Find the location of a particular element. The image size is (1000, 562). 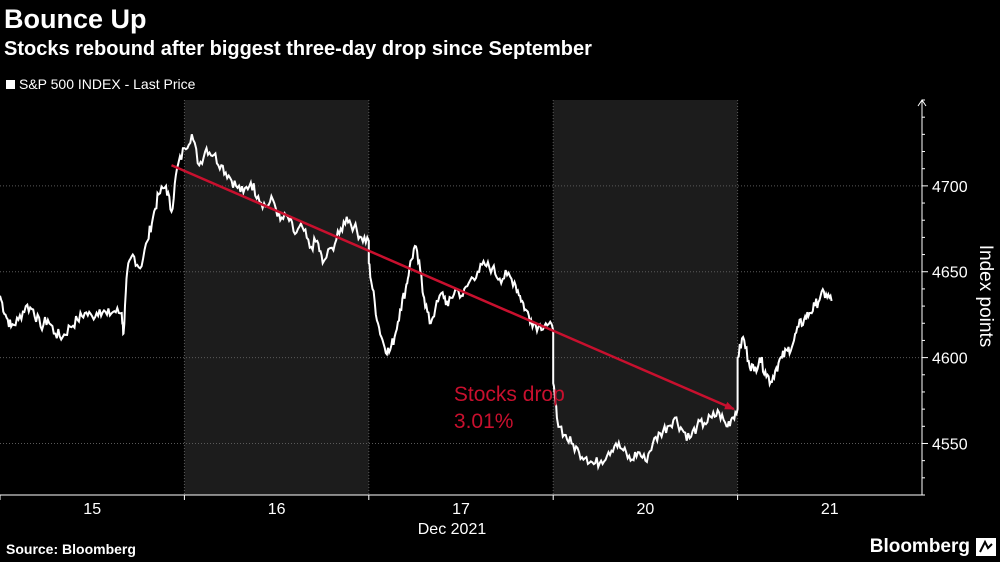

y-axis-arrow is located at coordinates (922, 103).